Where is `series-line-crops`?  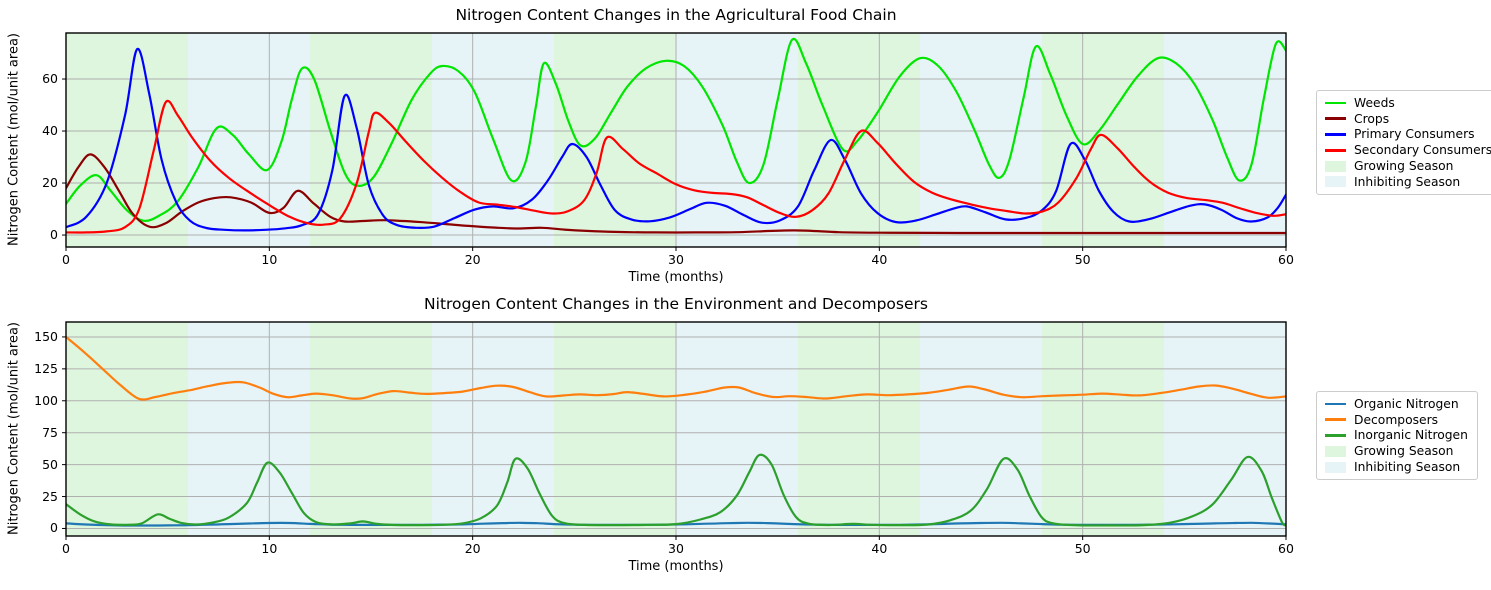 series-line-crops is located at coordinates (676, 194).